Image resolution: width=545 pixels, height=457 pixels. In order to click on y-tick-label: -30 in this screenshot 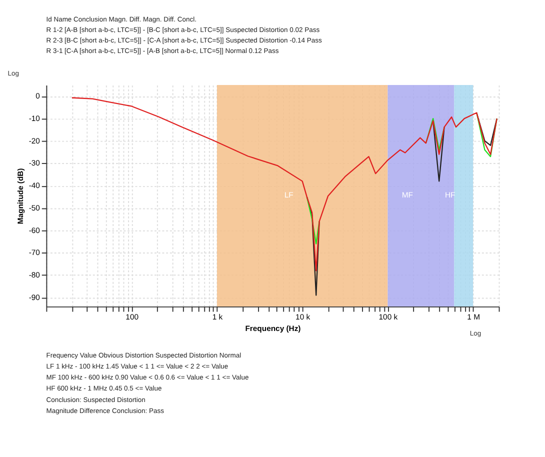, I will do `click(34, 163)`.